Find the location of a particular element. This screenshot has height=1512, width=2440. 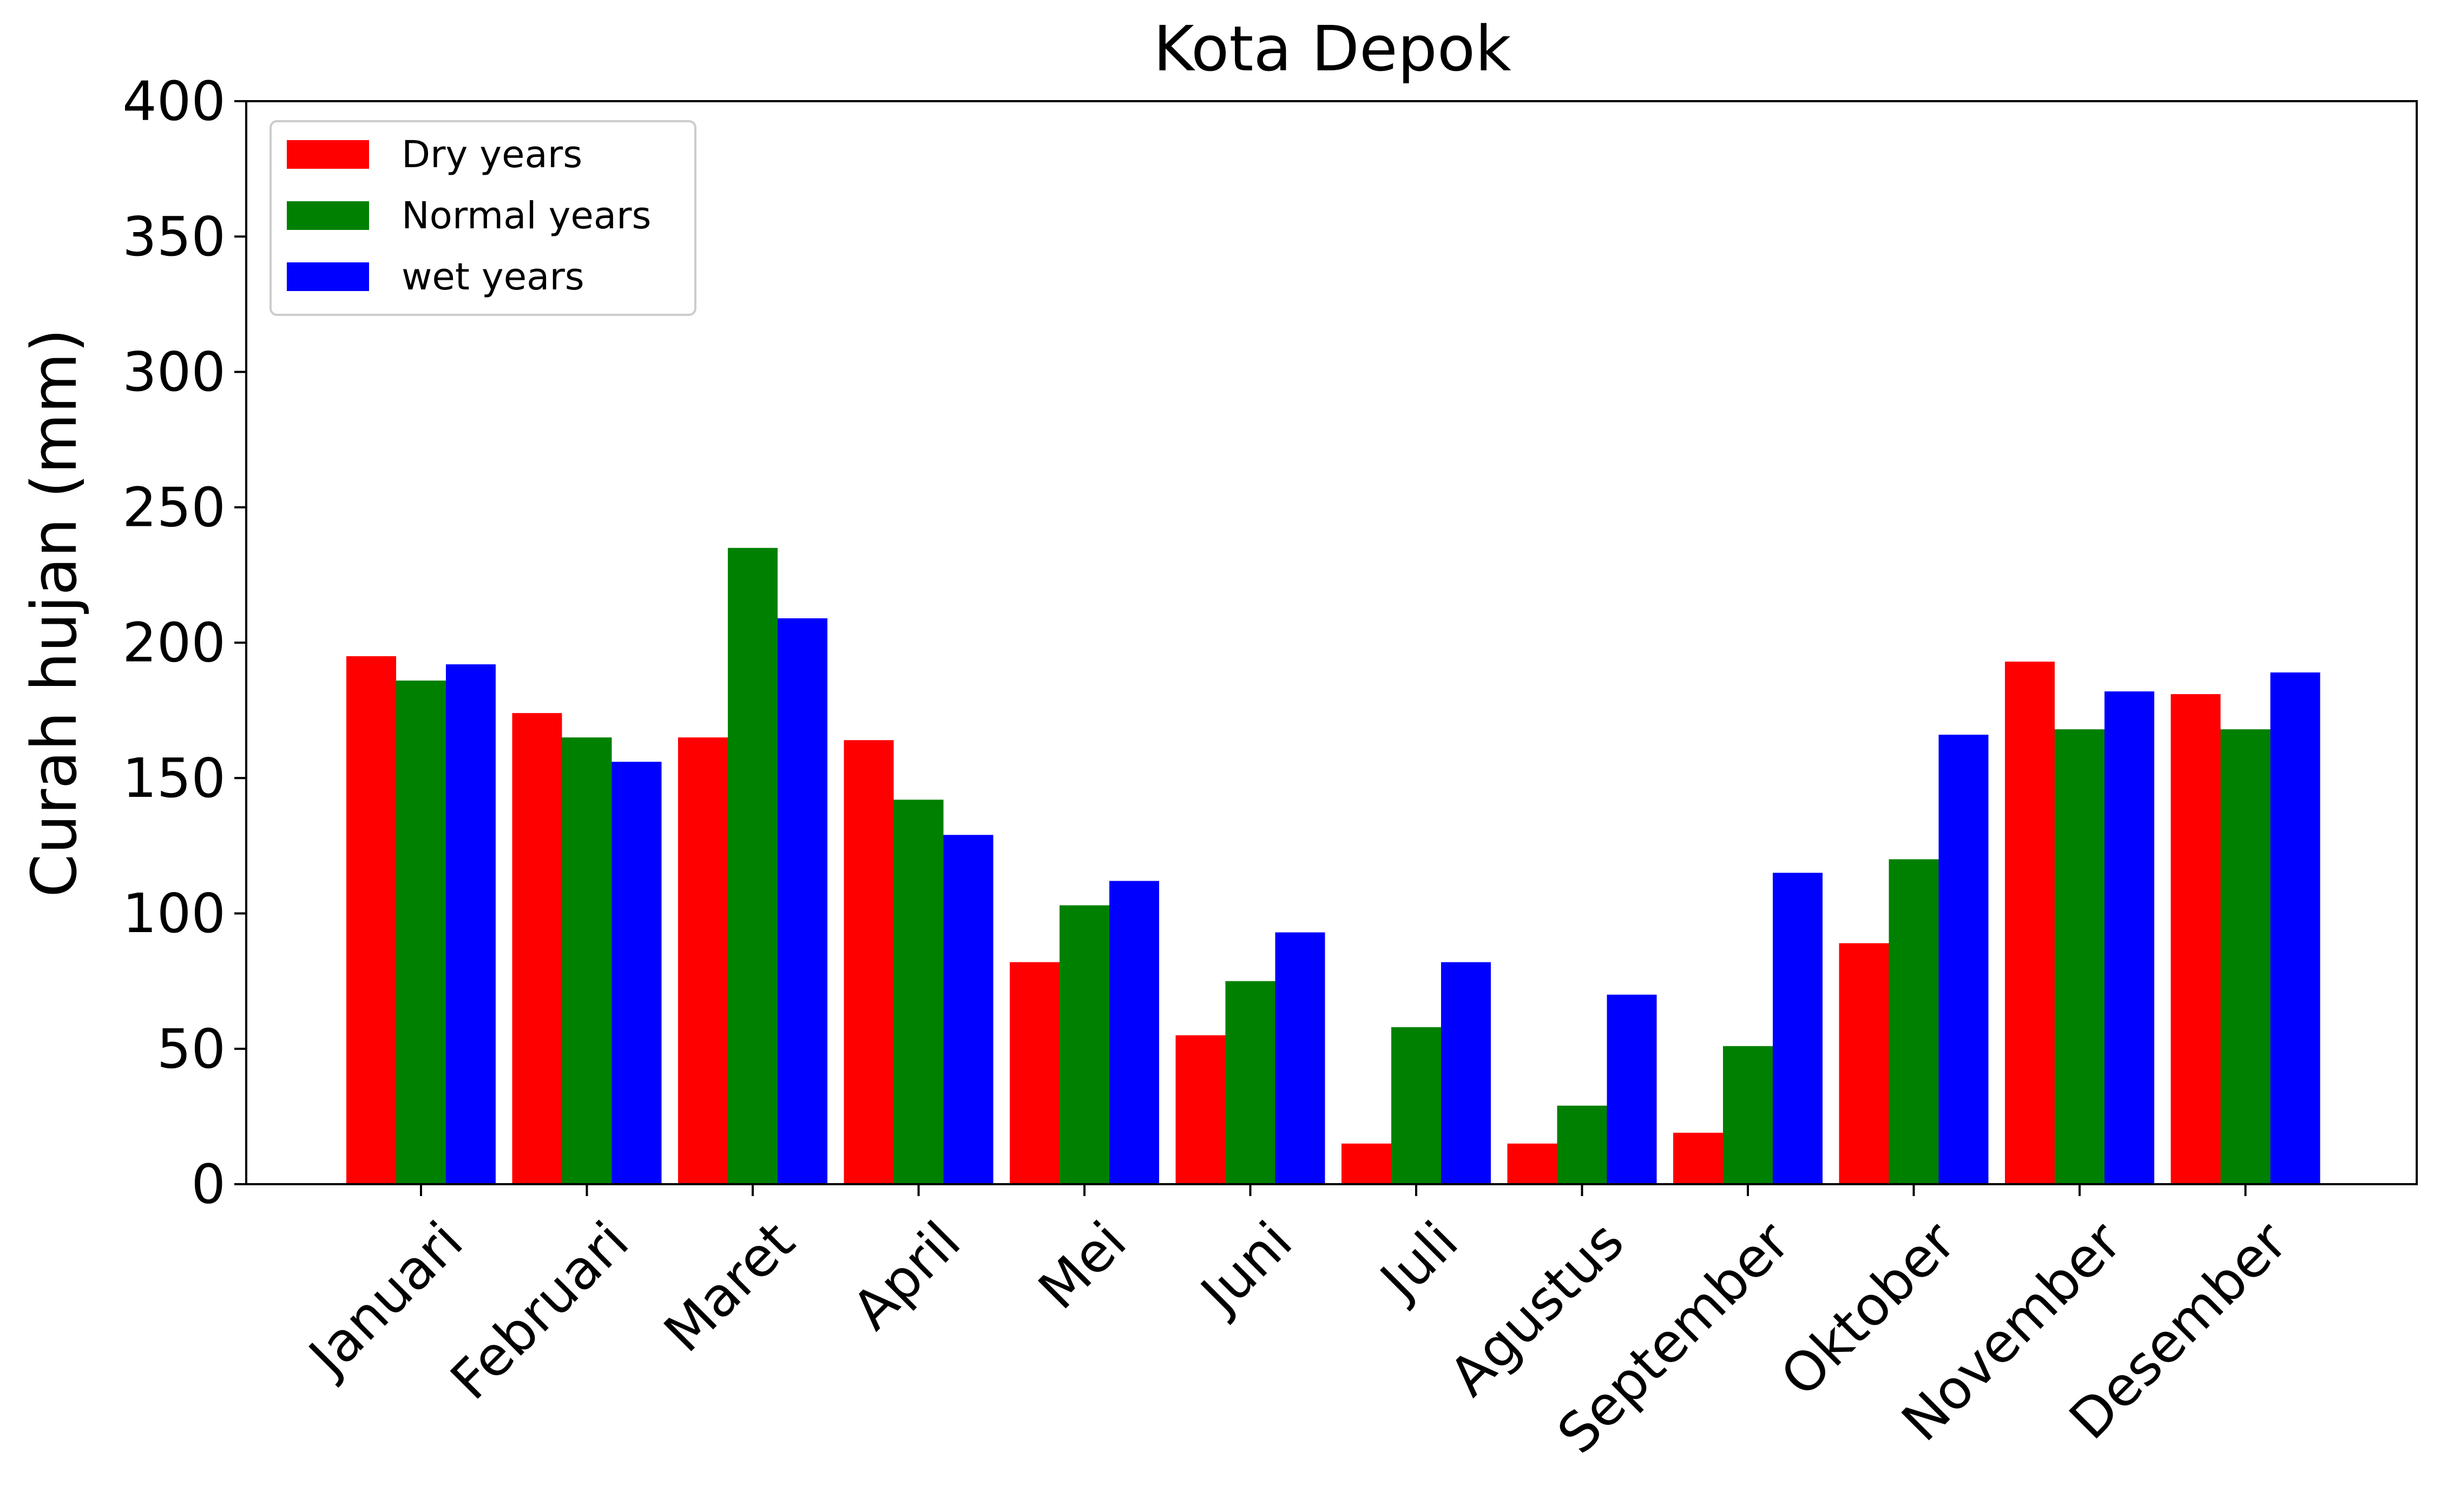

y-tick-label: 300 is located at coordinates (174, 372).